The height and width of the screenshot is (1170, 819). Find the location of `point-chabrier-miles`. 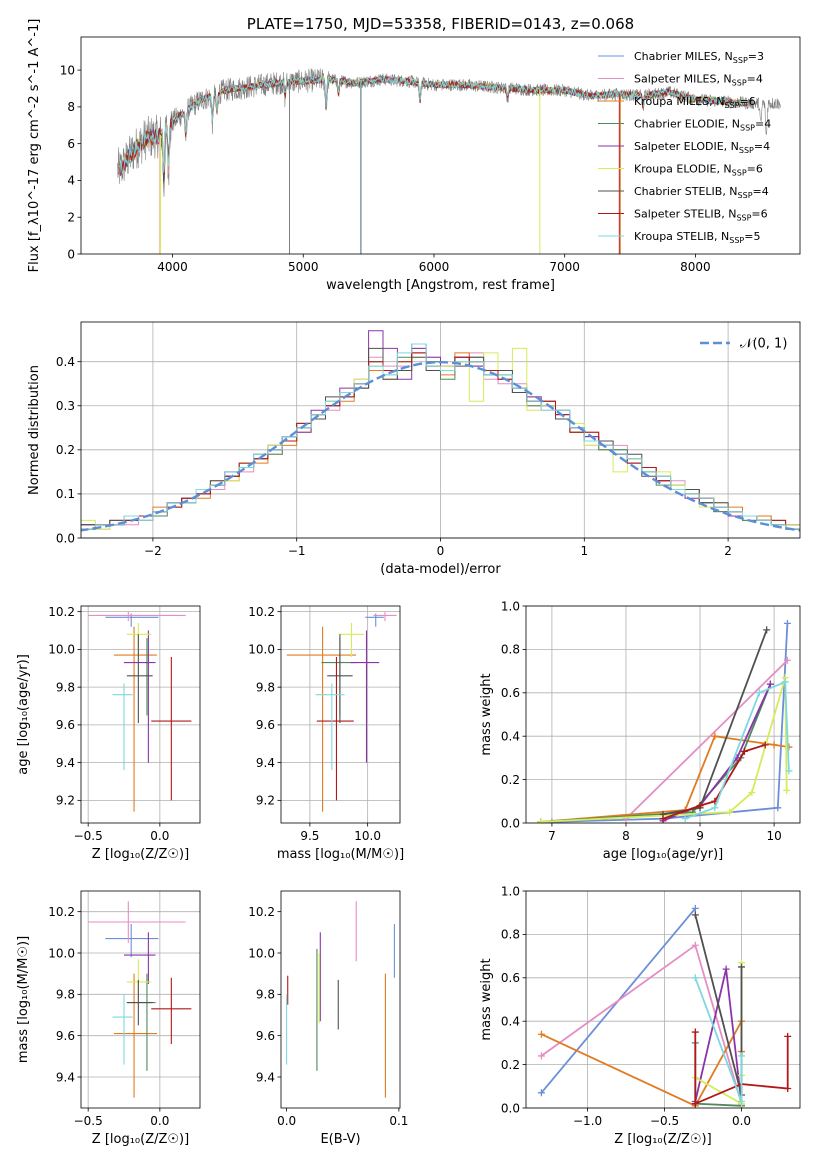

point-chabrier-miles is located at coordinates (132, 941).